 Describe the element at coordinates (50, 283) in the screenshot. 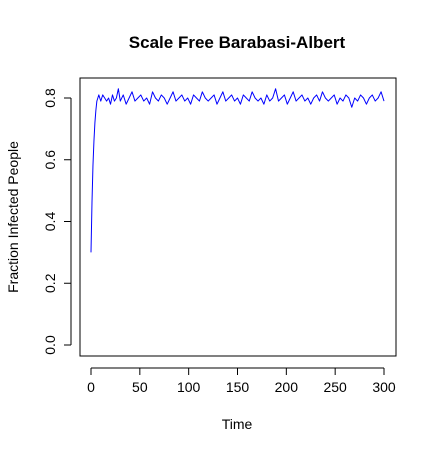

I see `y-tick-label: 0.2` at that location.